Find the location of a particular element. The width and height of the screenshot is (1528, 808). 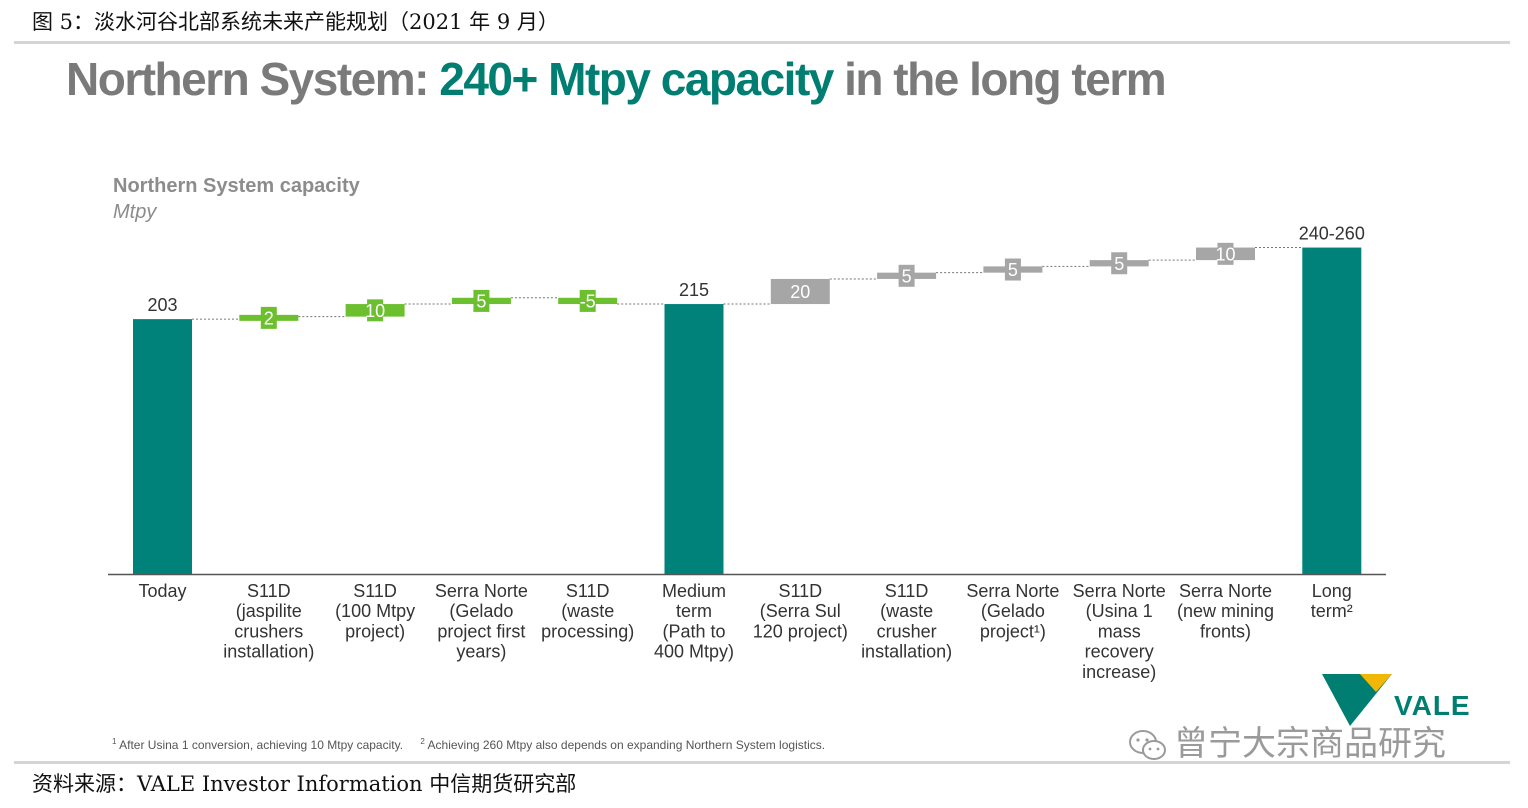

category-label-9: Serra Norte (Usina 1 mass recovery increase) is located at coordinates (1119, 631).